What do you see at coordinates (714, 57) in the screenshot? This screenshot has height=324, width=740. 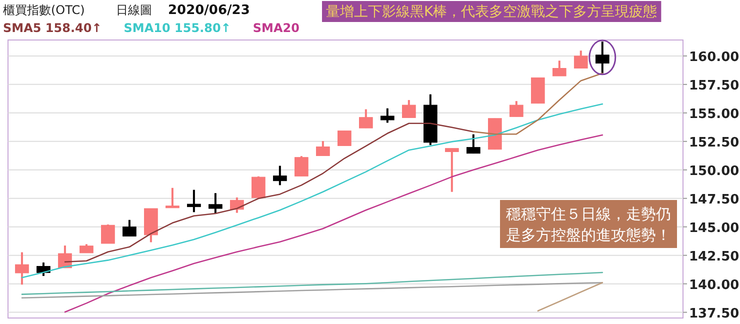 I see `y-tick-label: 160.00` at bounding box center [714, 57].